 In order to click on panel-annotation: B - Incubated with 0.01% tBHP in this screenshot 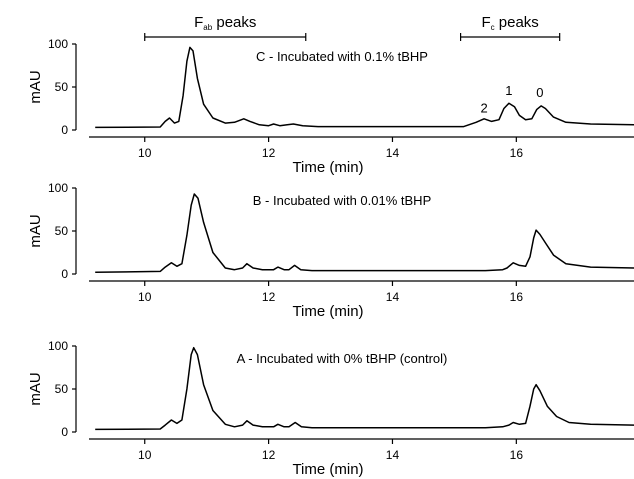, I will do `click(342, 200)`.